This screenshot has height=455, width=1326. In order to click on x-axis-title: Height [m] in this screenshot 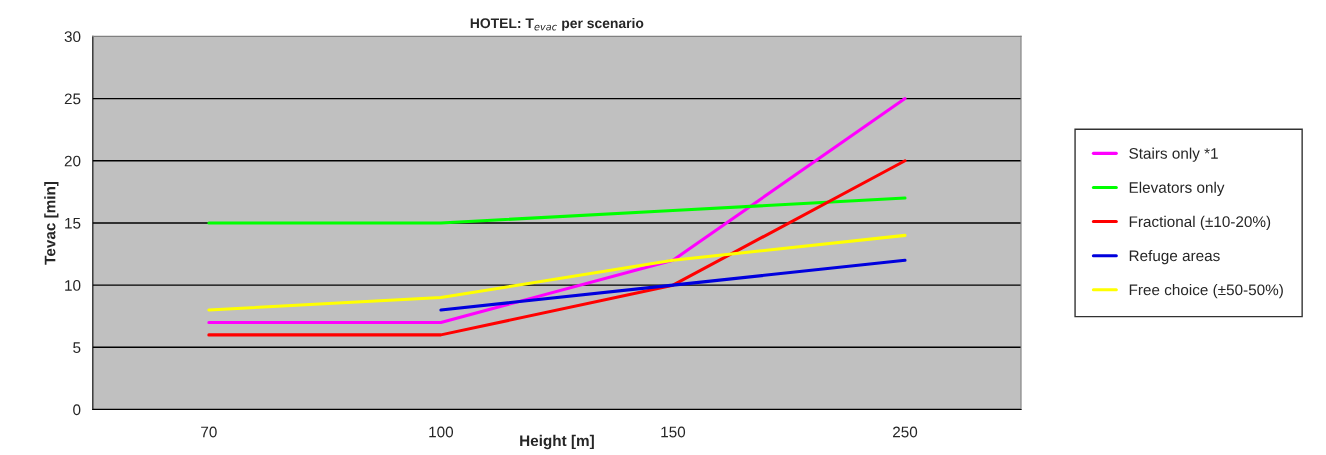, I will do `click(557, 442)`.